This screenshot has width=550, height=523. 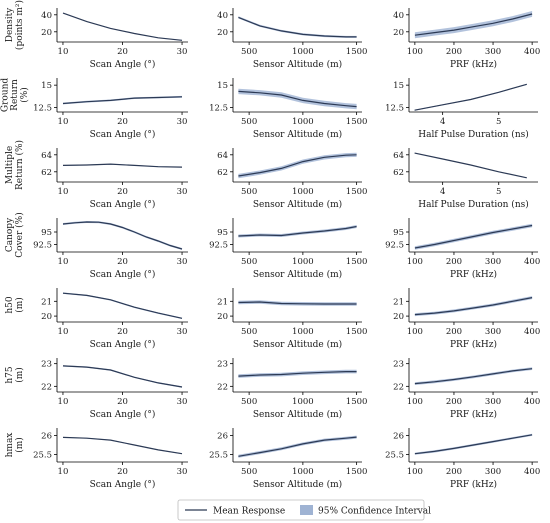 What do you see at coordinates (466, 319) in the screenshot?
I see `subplot: 100 200 300 400 20 21 PRF (kHz)` at bounding box center [466, 319].